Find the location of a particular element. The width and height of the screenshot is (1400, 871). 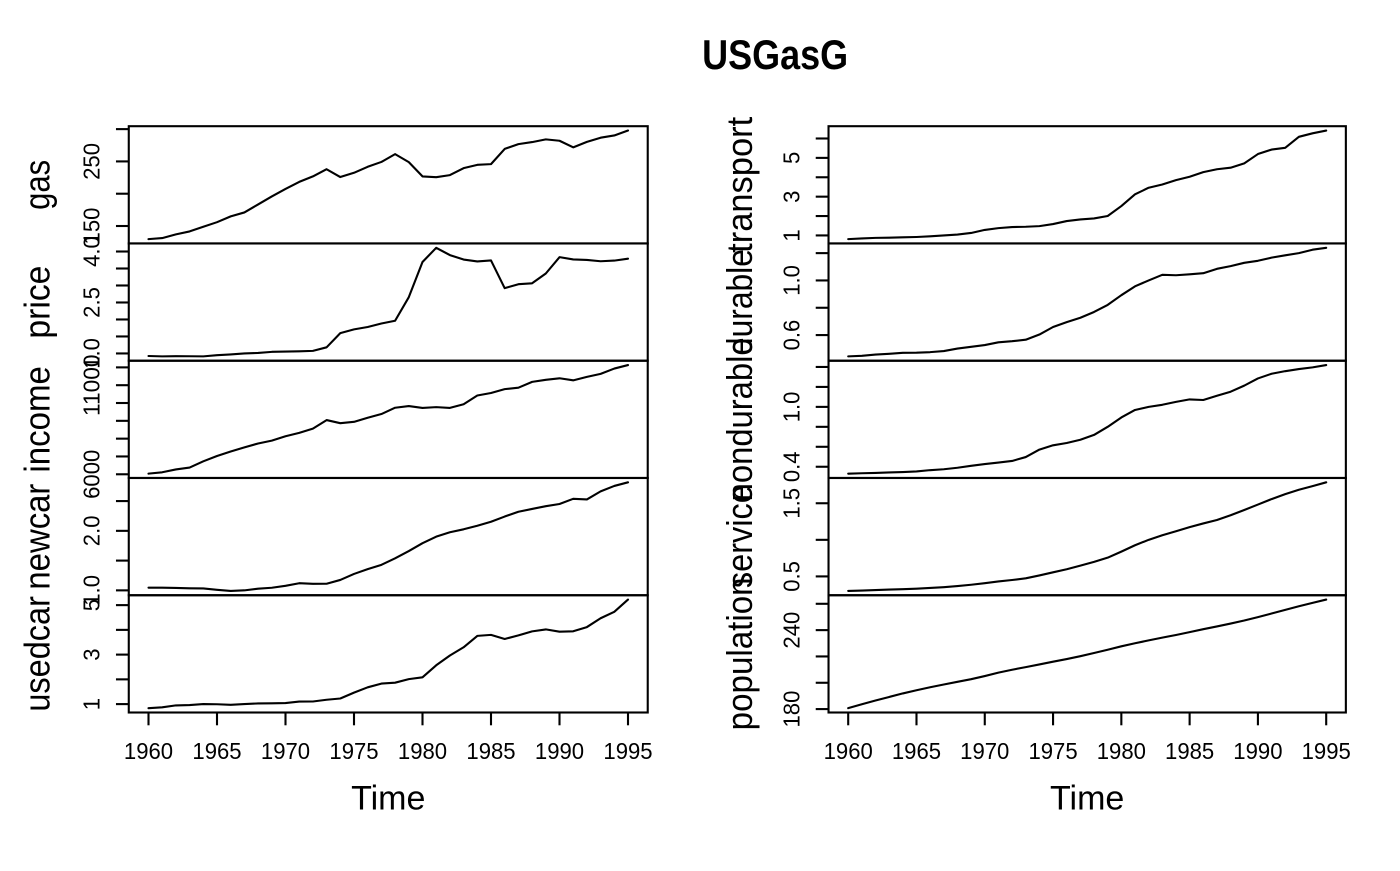

svg-text: usedcar is located at coordinates (37, 654).